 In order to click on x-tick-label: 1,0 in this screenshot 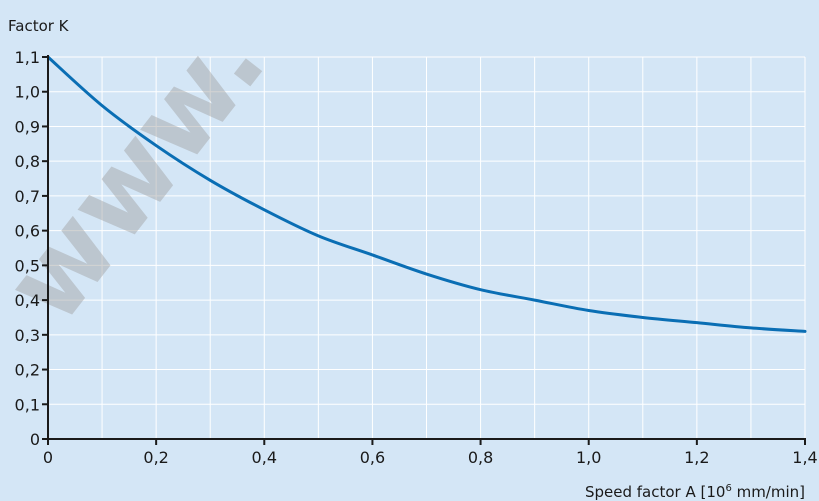, I will do `click(588, 457)`.